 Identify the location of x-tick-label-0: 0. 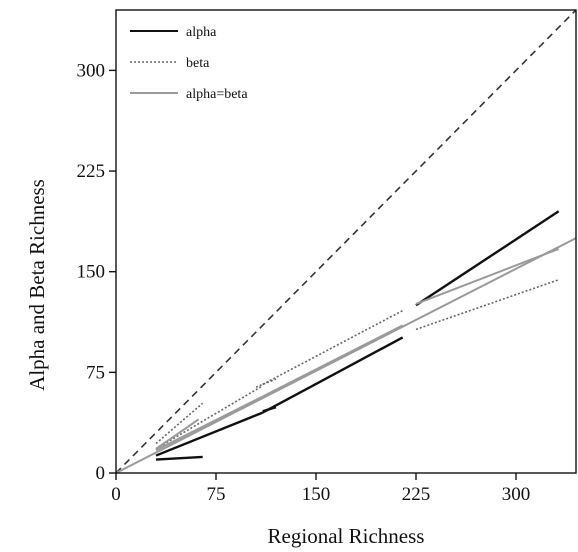
(116, 494).